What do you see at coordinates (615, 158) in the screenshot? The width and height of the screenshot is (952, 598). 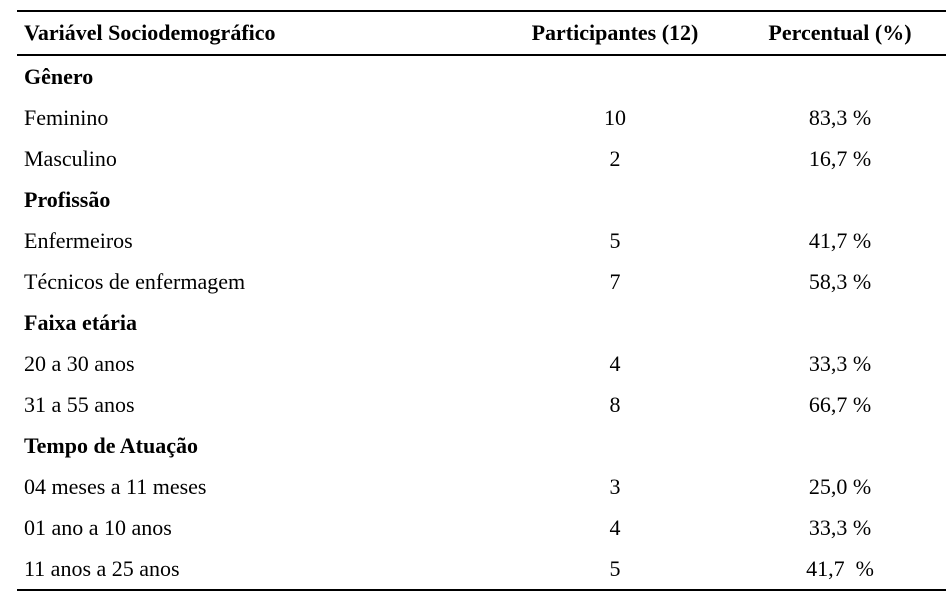 I see `participants-cell: 2` at bounding box center [615, 158].